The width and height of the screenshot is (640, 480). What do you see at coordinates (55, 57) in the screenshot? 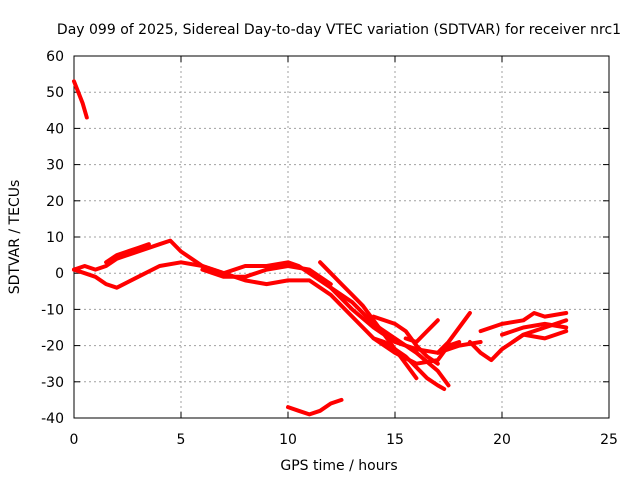
I see `y-tick-label: 60` at bounding box center [55, 57].